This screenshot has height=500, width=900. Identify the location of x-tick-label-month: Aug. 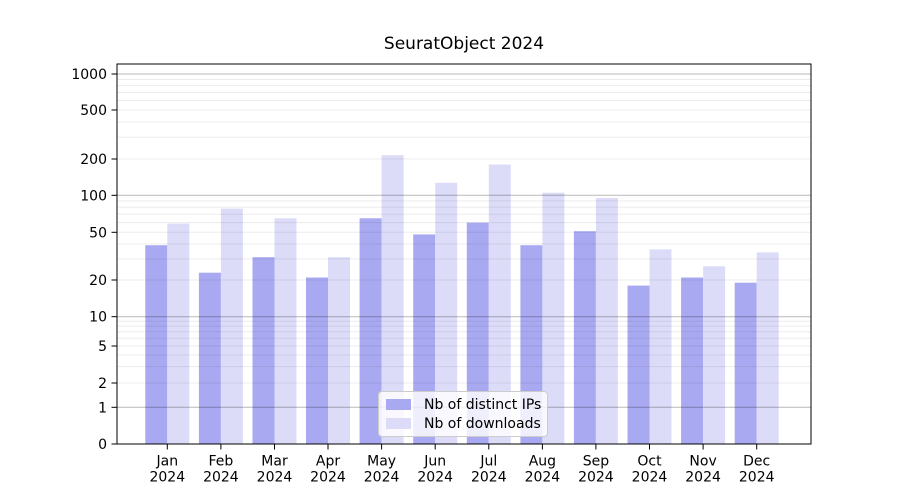
(542, 462).